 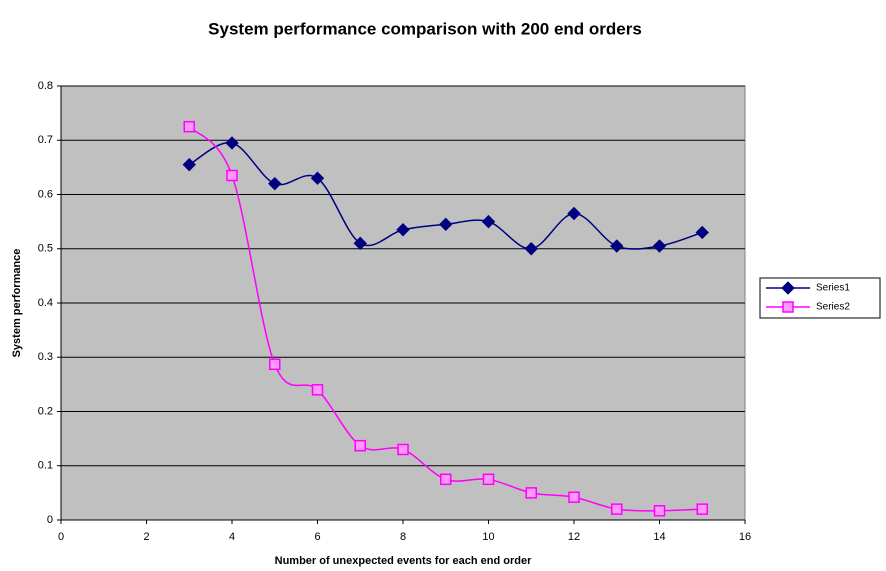 I want to click on y-tick-label: 0.2, so click(x=45, y=411).